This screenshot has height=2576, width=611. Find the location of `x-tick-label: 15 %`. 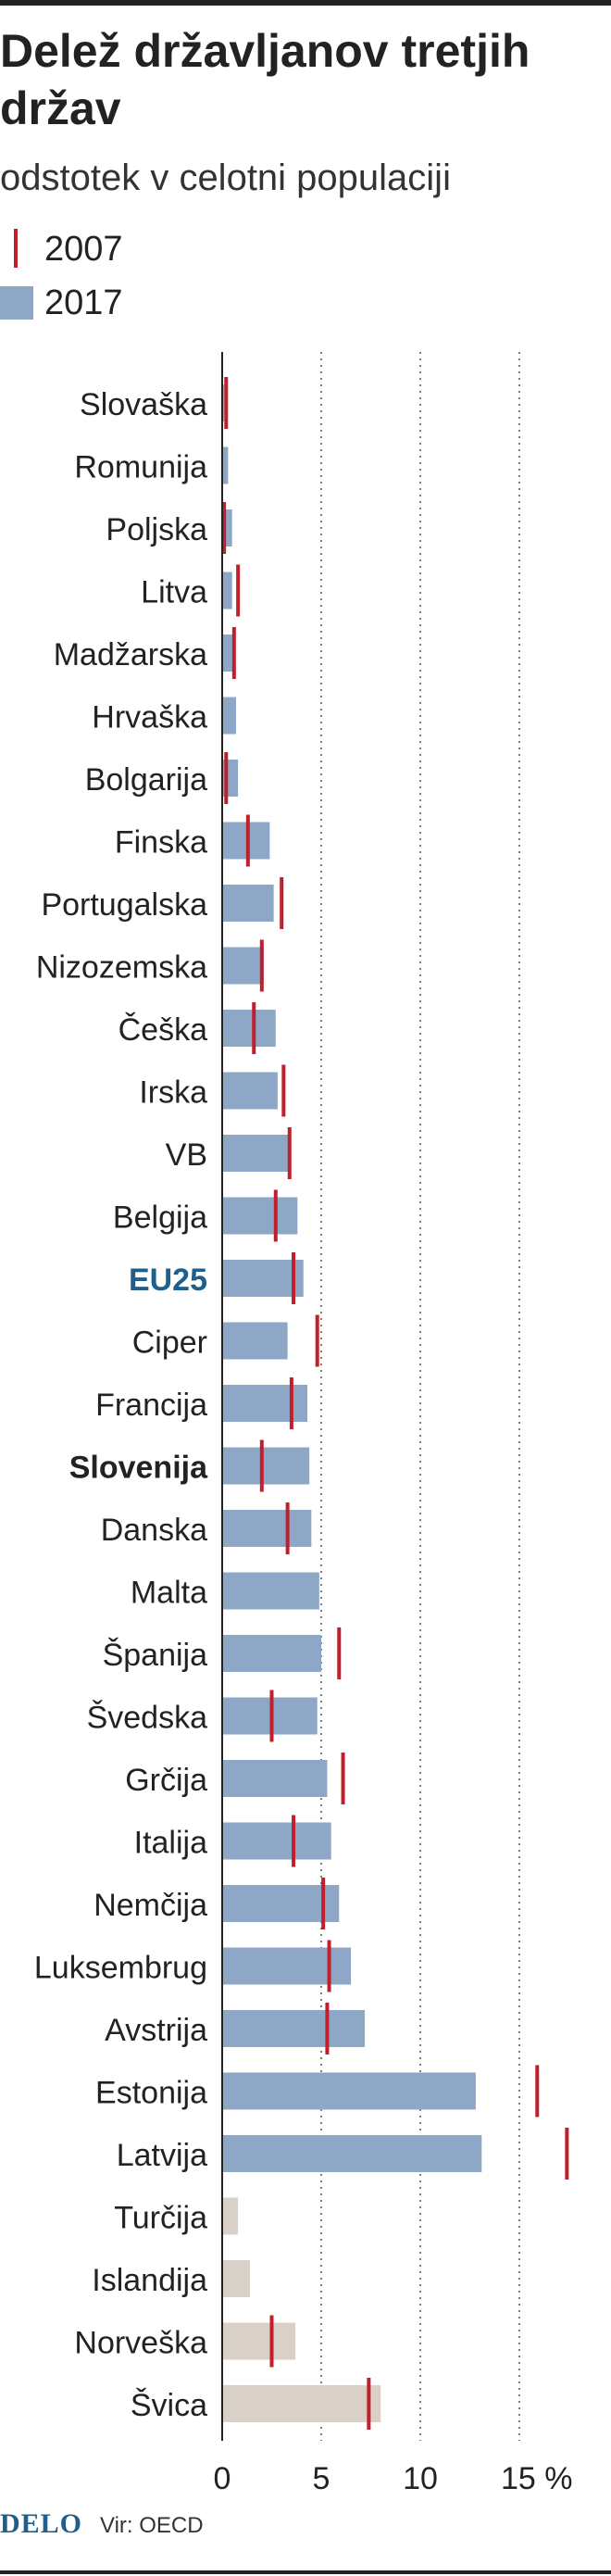

x-tick-label: 15 % is located at coordinates (537, 2476).